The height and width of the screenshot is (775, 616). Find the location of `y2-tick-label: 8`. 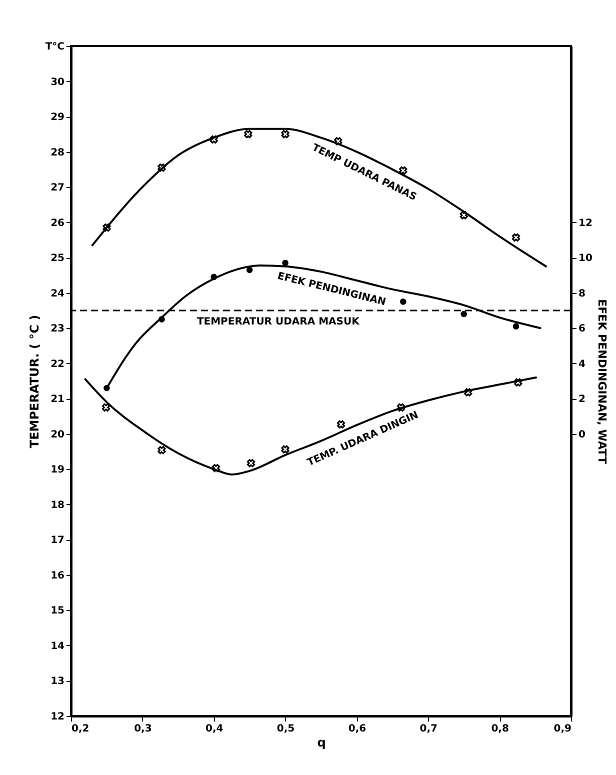

y2-tick-label: 8 is located at coordinates (582, 294).